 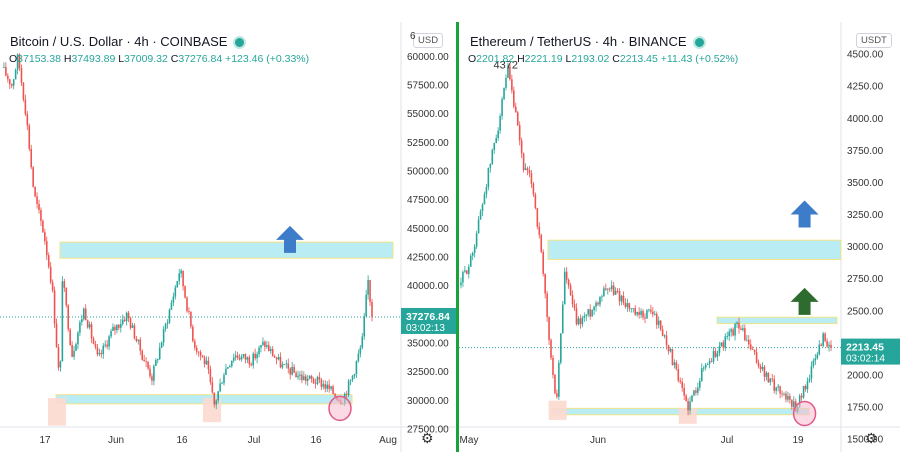 I want to click on market-open-icon, so click(x=240, y=43).